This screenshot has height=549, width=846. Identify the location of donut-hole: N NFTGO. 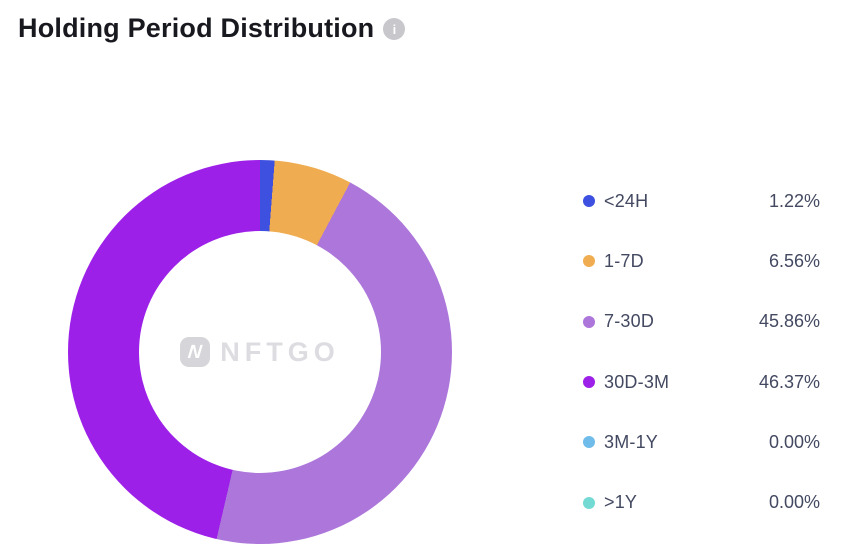
(260, 352).